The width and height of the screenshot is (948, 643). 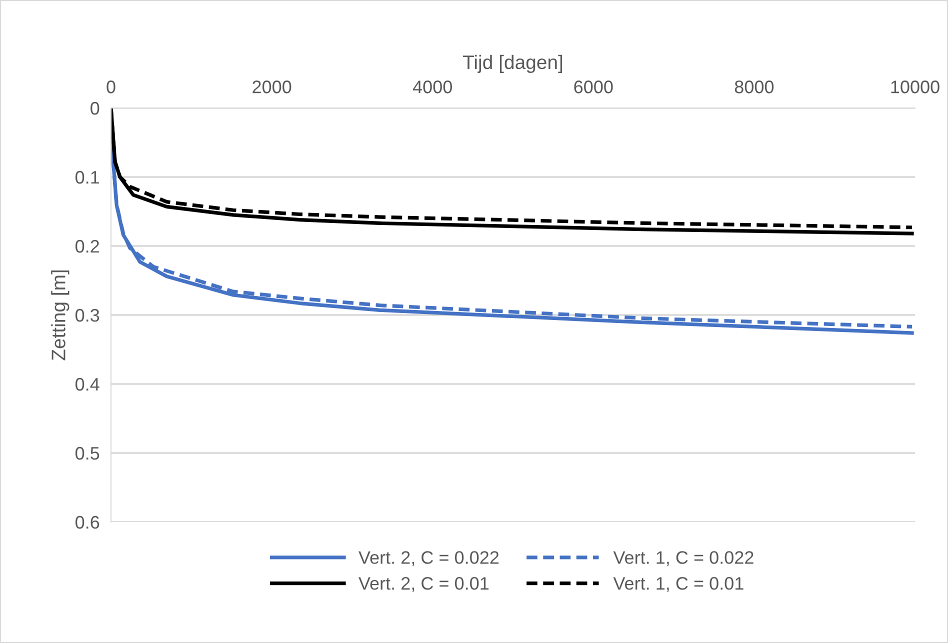 I want to click on x-tick-label: 2000, so click(x=272, y=87).